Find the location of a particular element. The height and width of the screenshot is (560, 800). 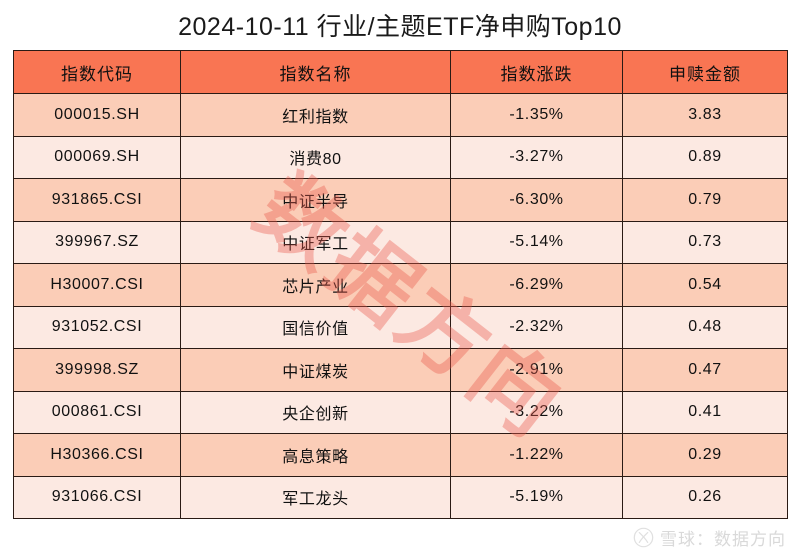

cell-index-change: -3.27% is located at coordinates (536, 157).